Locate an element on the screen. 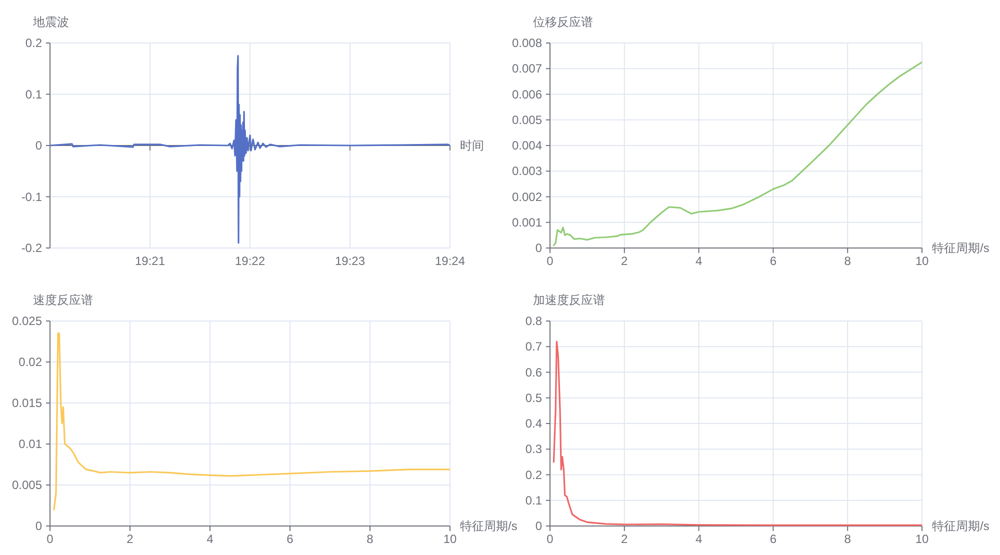 The image size is (1000, 555). y-tick-label: -0.1 is located at coordinates (31, 197).